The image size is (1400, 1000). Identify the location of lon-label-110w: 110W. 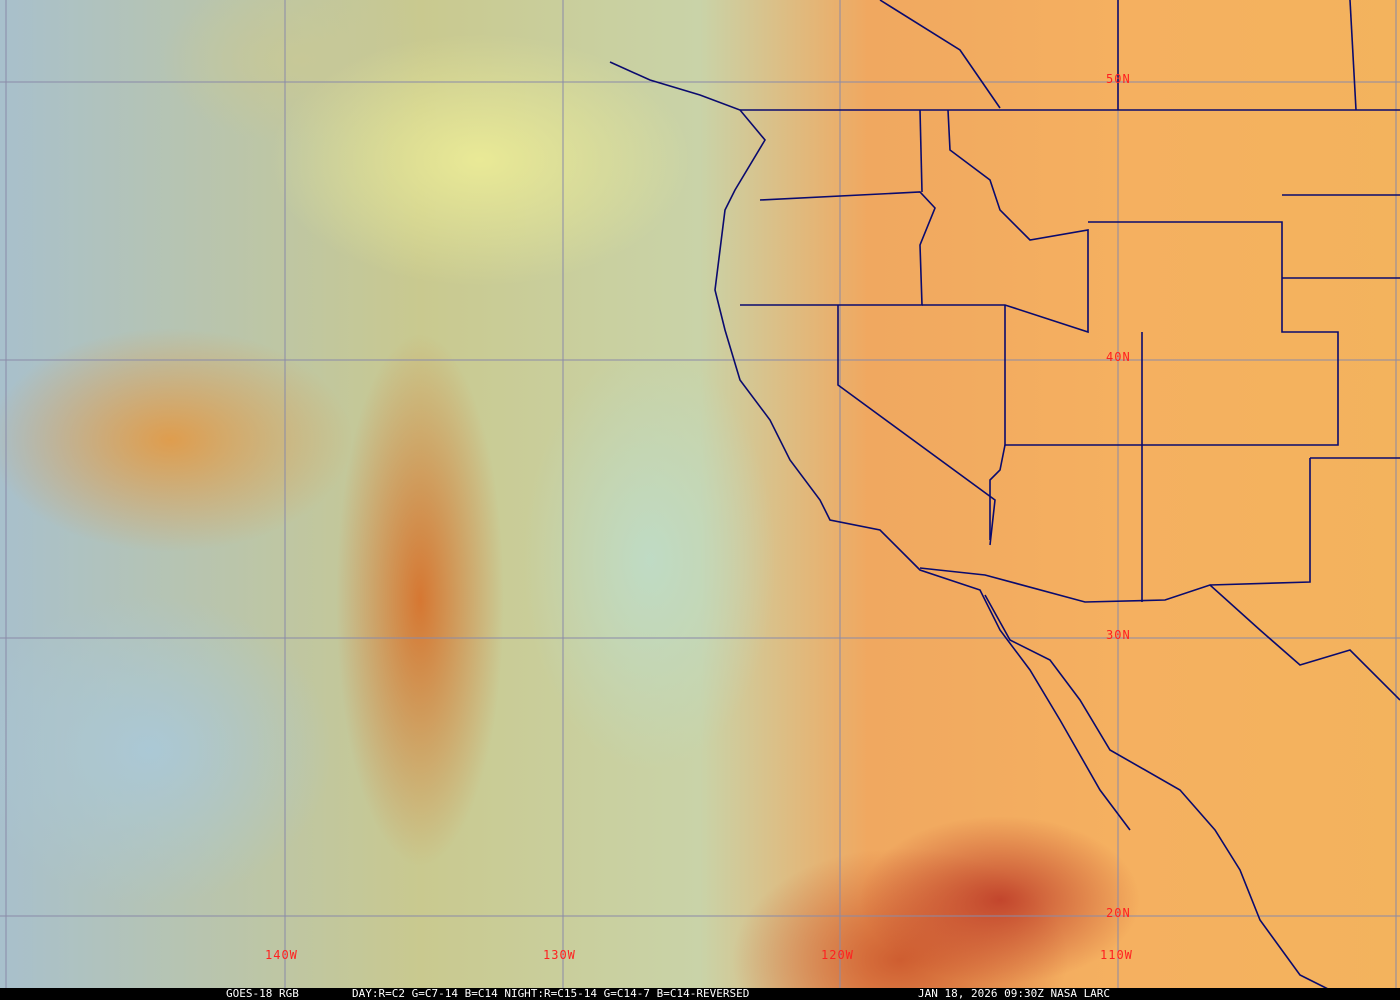
(1116, 955).